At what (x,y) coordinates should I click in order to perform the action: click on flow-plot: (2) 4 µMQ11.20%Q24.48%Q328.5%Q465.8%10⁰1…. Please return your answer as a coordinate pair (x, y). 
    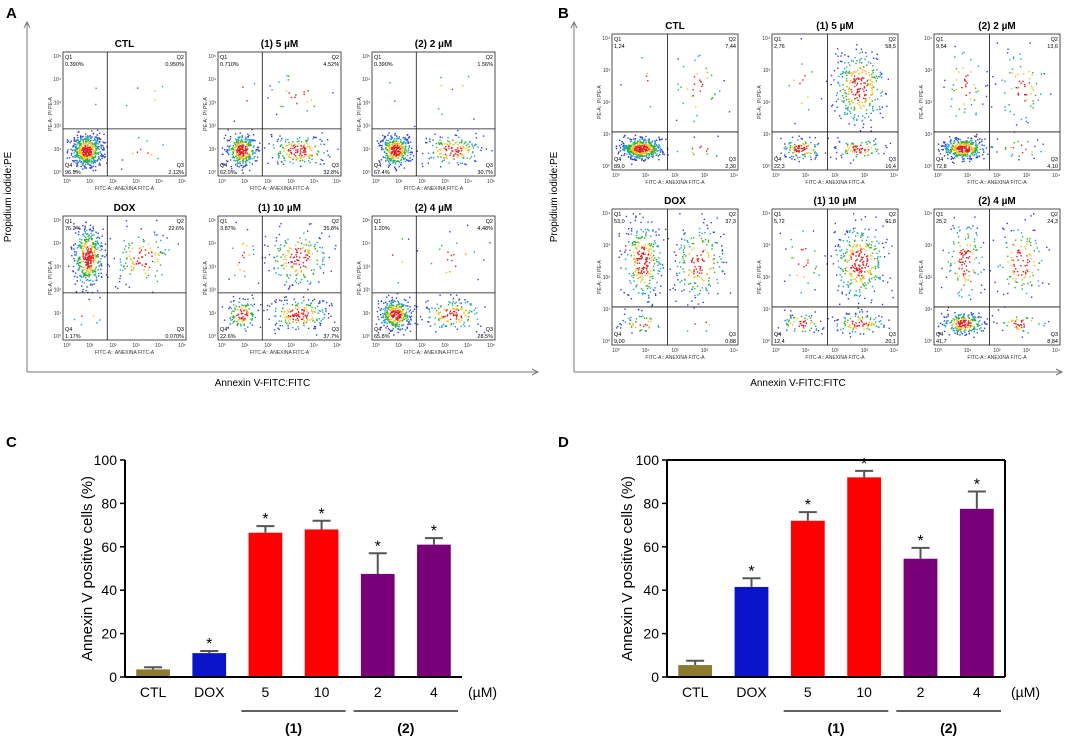
    Looking at the image, I should click on (426, 279).